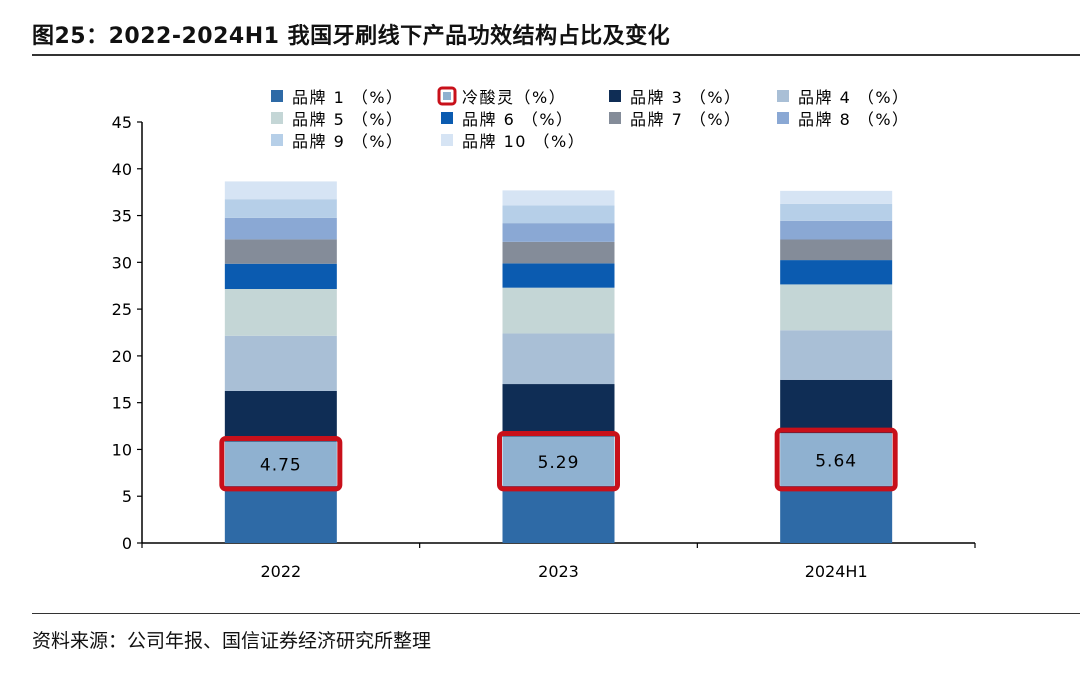 The width and height of the screenshot is (1080, 687). I want to click on data-label: 5.64, so click(836, 462).